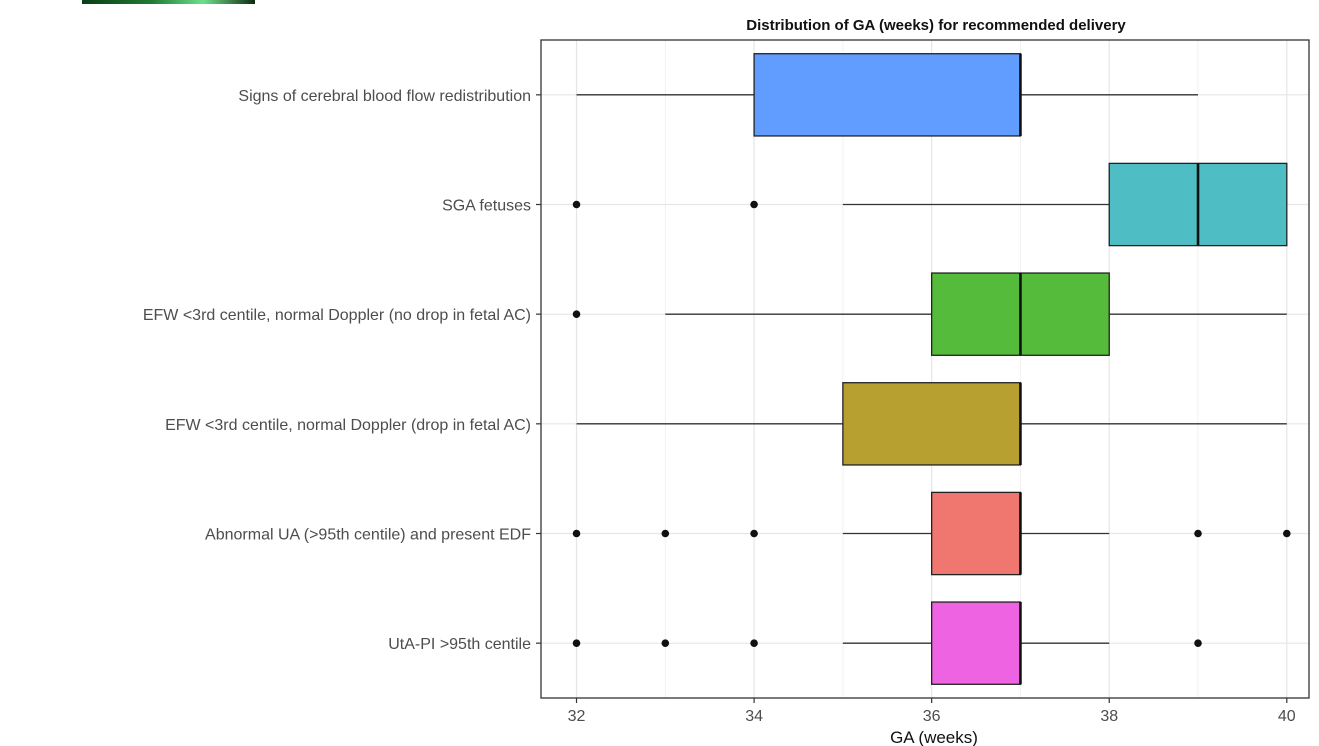  What do you see at coordinates (577, 716) in the screenshot?
I see `x-tick-label: 32` at bounding box center [577, 716].